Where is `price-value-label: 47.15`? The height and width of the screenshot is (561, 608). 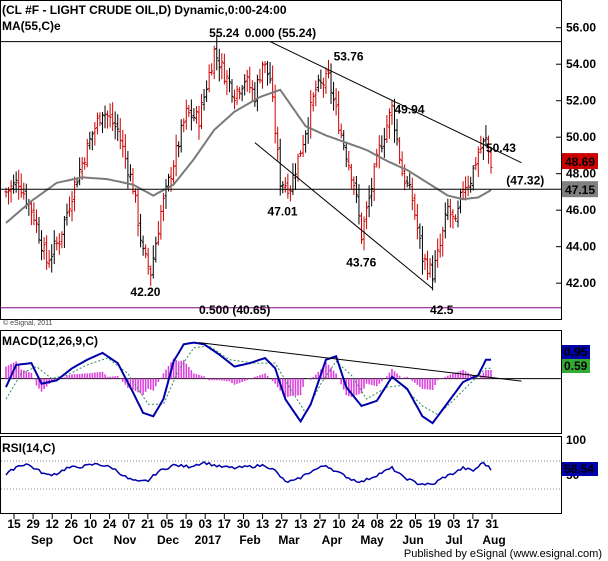
price-value-label: 47.15 is located at coordinates (580, 190).